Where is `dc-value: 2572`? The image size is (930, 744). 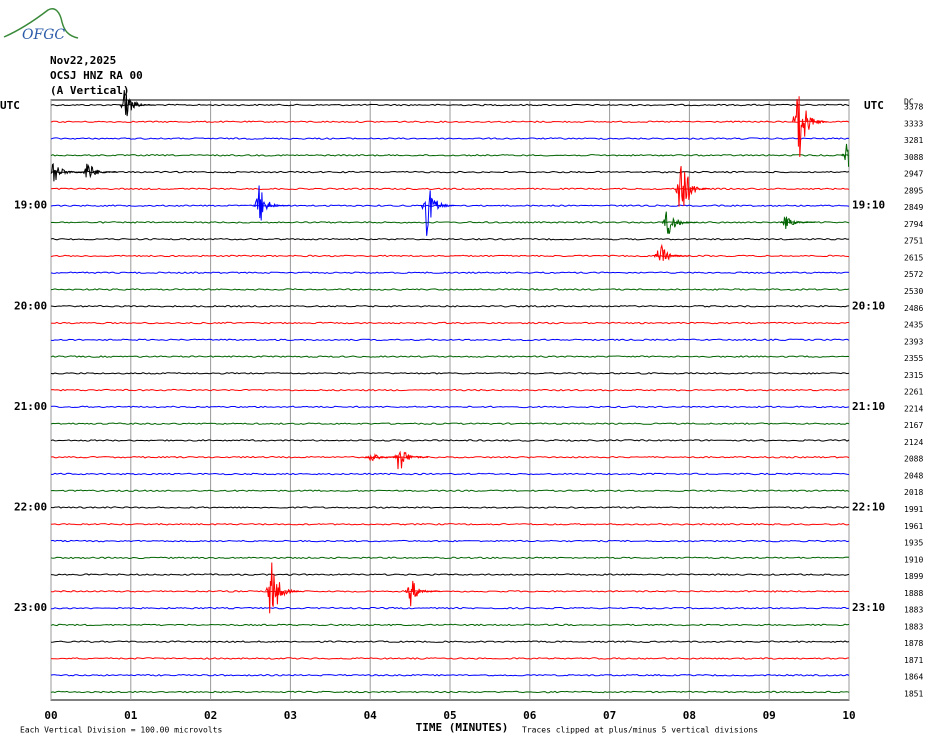 dc-value: 2572 is located at coordinates (913, 274).